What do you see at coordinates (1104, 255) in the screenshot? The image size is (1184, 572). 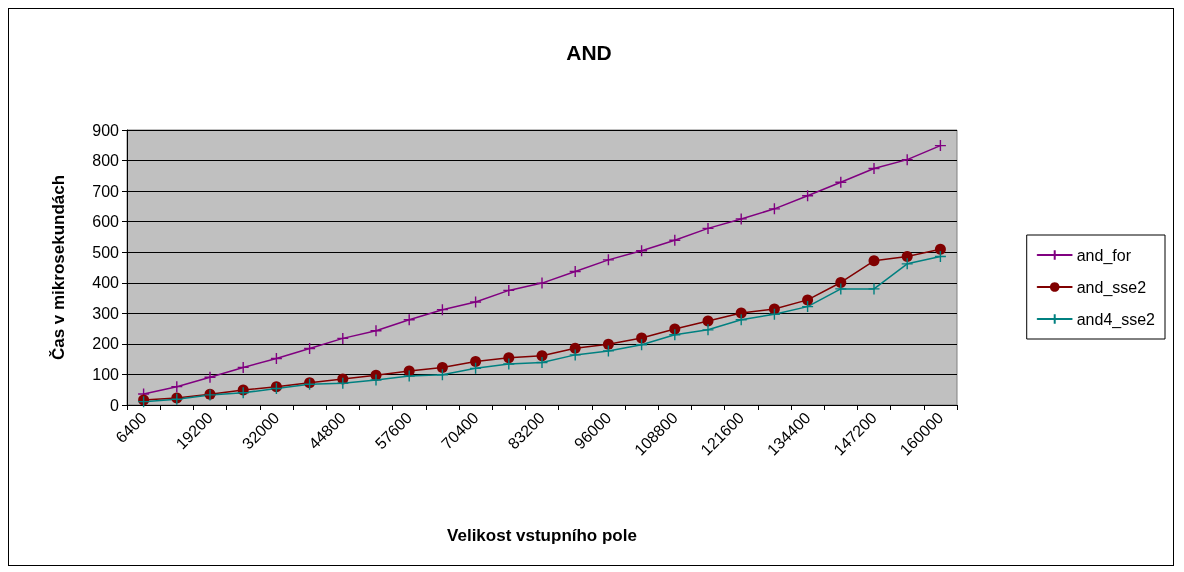 I see `legend-label: and_for` at bounding box center [1104, 255].